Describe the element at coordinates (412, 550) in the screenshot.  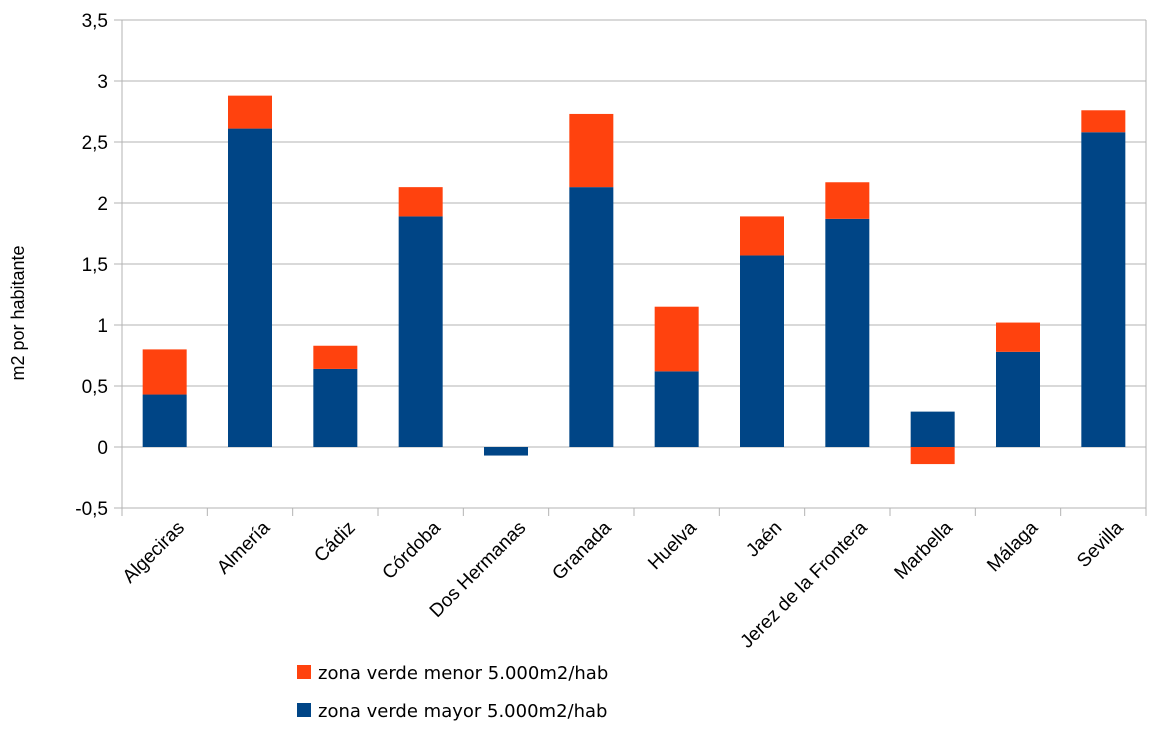
I see `x-tick-label: Córdoba` at that location.